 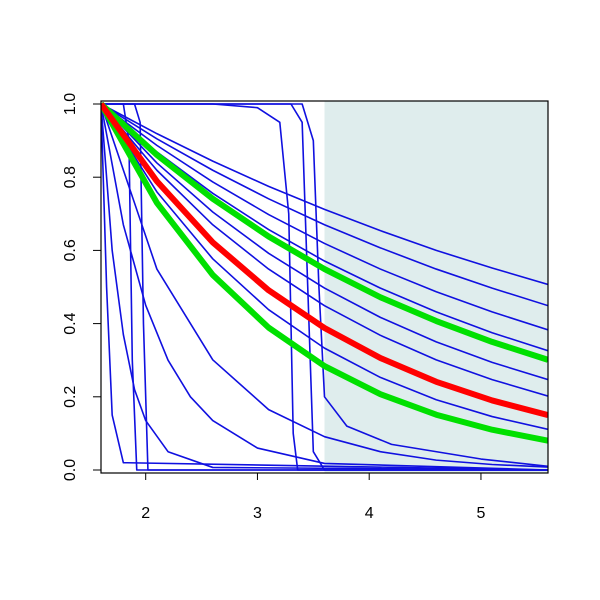 I want to click on y-tick-label: 0.4, so click(x=70, y=323).